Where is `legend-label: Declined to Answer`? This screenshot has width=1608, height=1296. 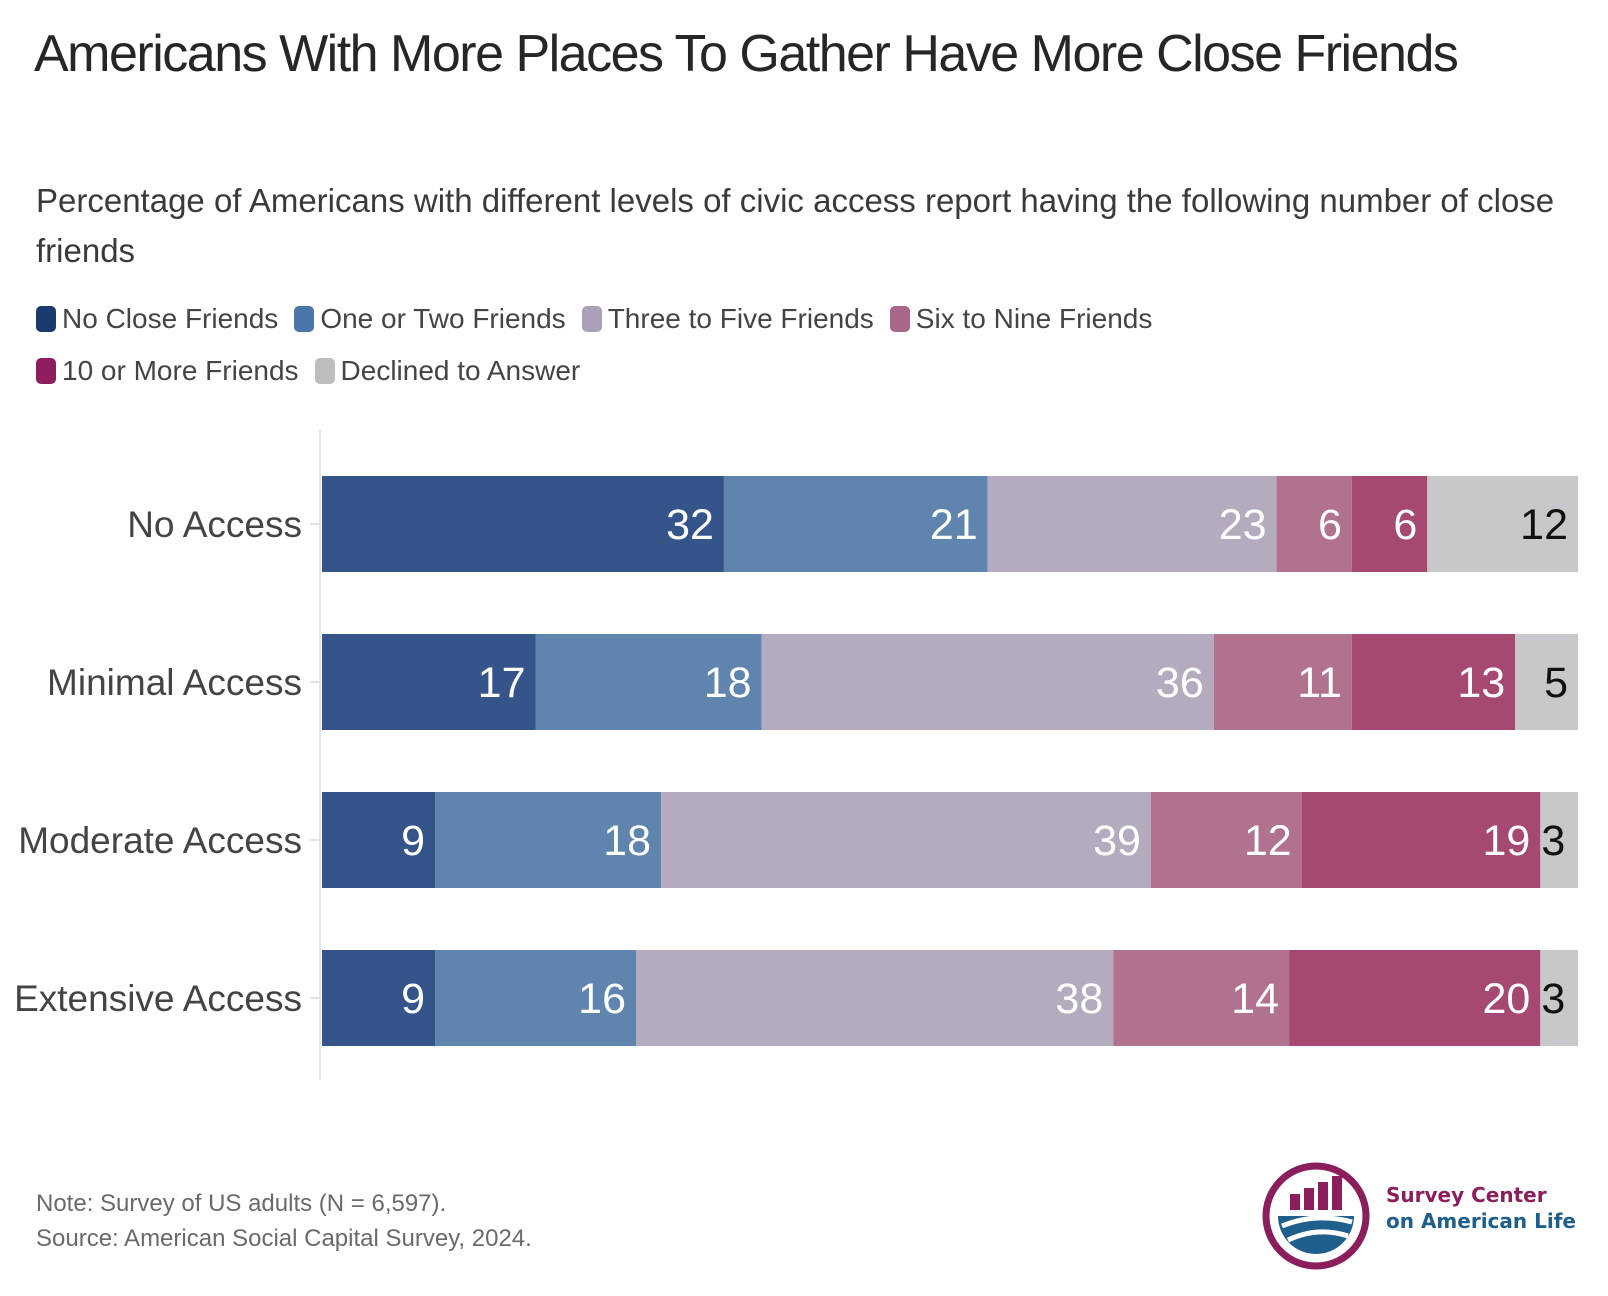
legend-label: Declined to Answer is located at coordinates (460, 370).